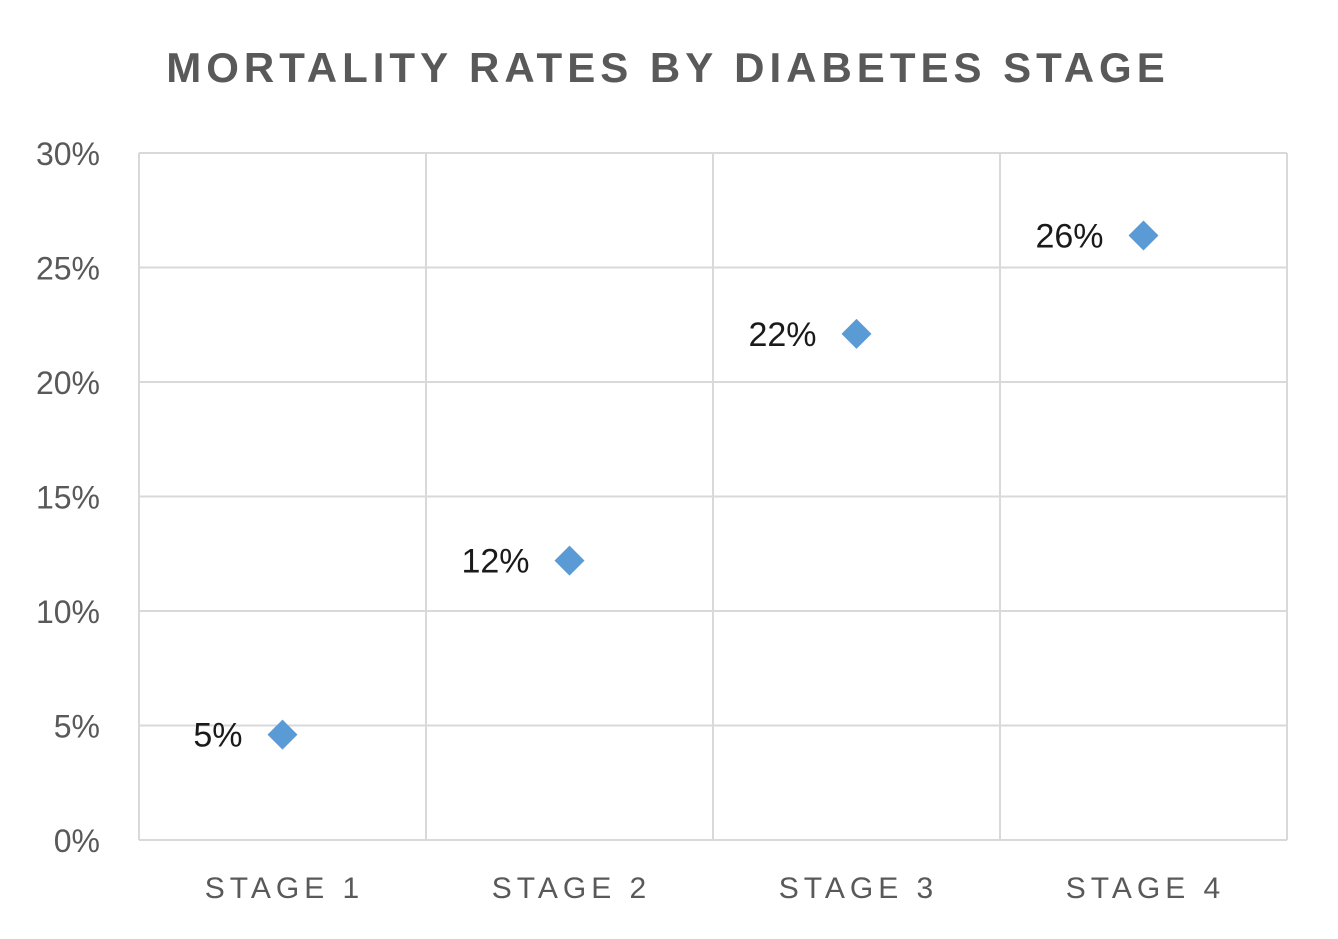  Describe the element at coordinates (68, 383) in the screenshot. I see `y-tick-label: 20%` at that location.